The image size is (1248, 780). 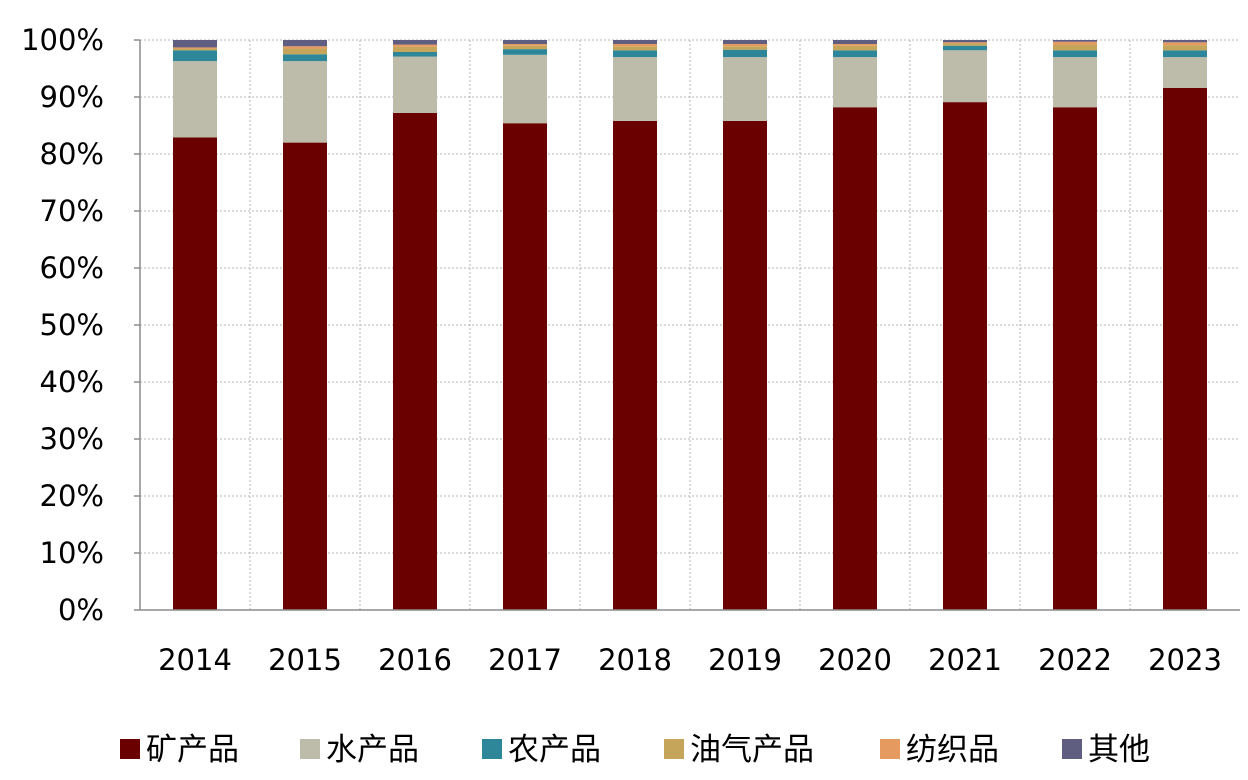 I want to click on bar-stack-2019, so click(x=745, y=325).